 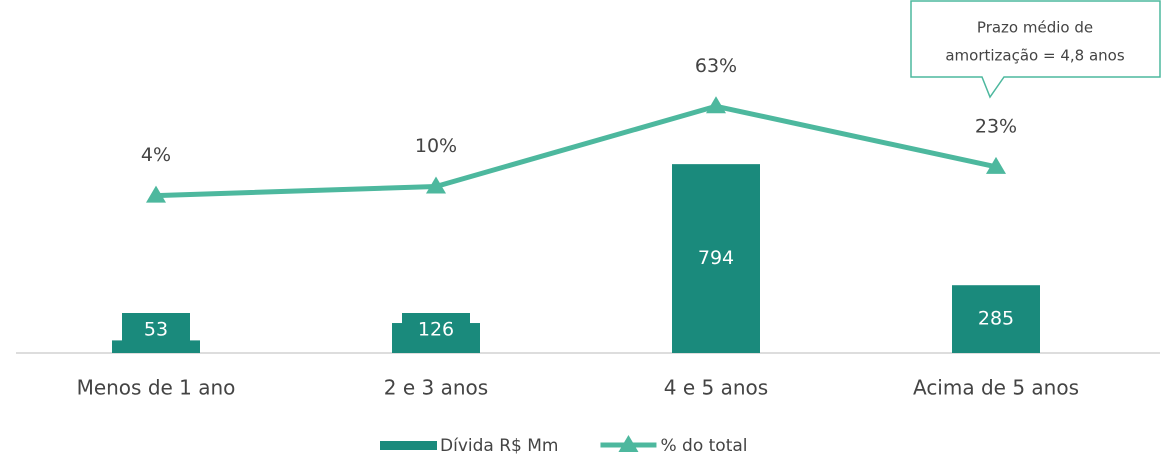 I want to click on legend-label: % do total, so click(x=703, y=446).